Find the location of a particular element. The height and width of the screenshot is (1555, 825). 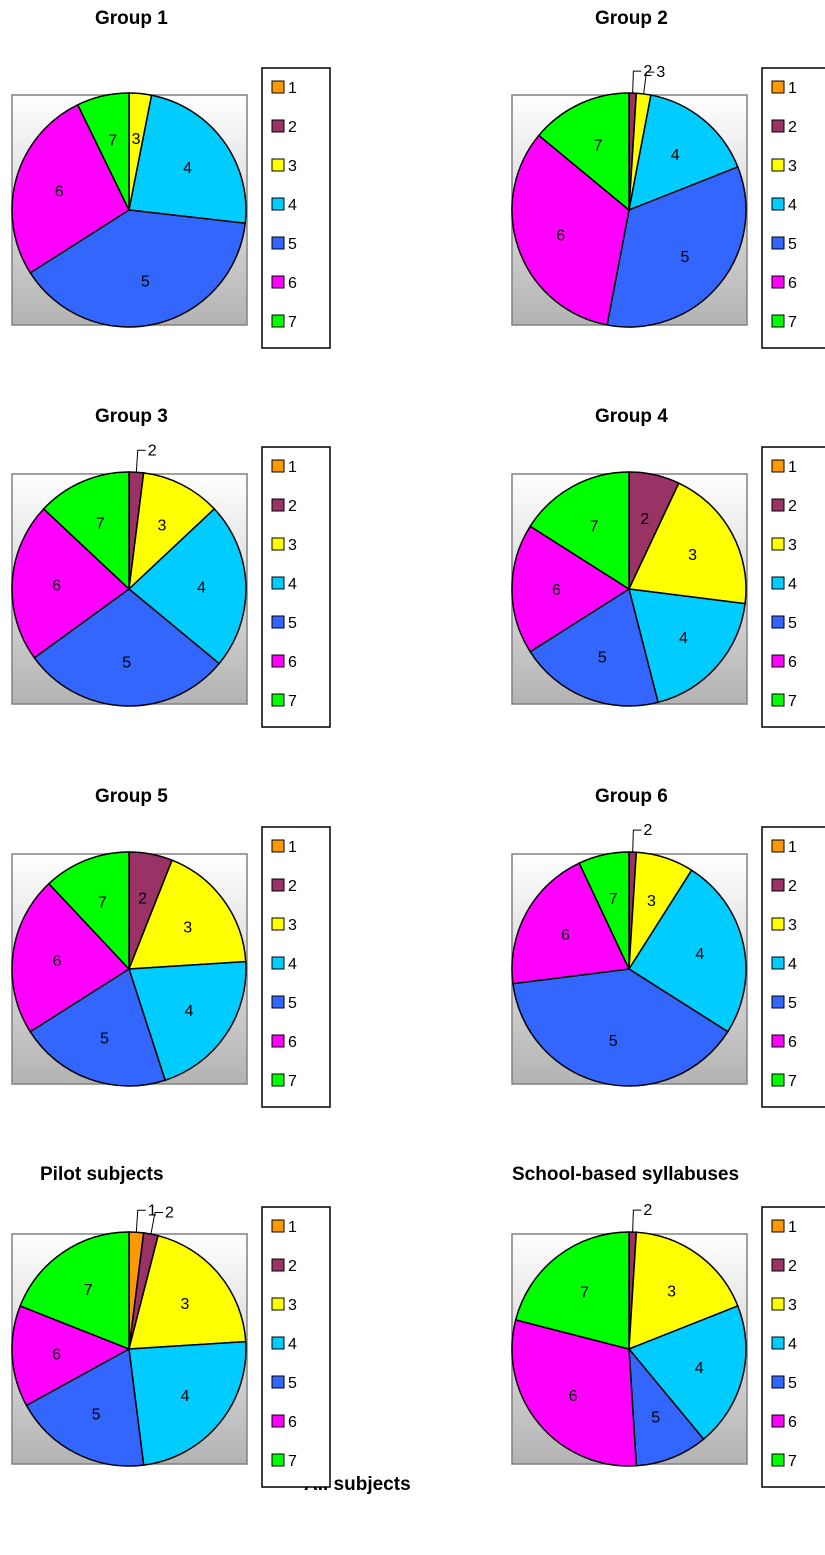

chart-title-group-6: Group 6 is located at coordinates (631, 796).